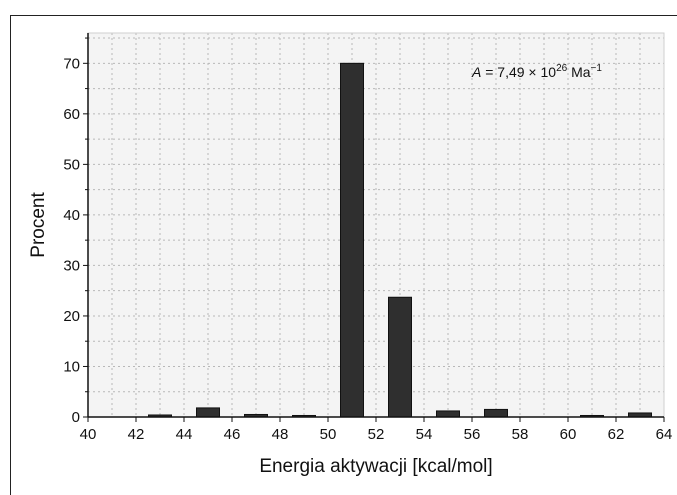  I want to click on y-axis-label: Procent, so click(38, 225).